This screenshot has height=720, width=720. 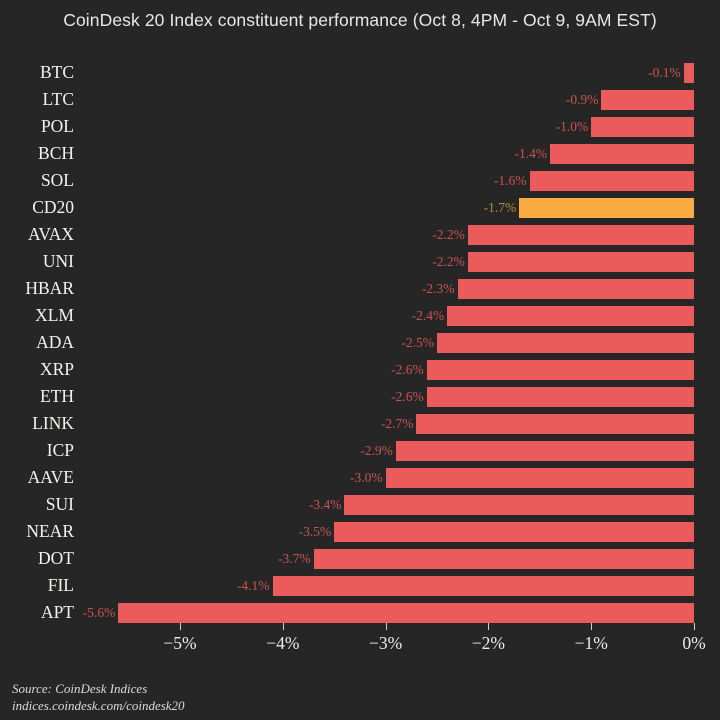 I want to click on bar-row: APT -5.6%, so click(x=360, y=612).